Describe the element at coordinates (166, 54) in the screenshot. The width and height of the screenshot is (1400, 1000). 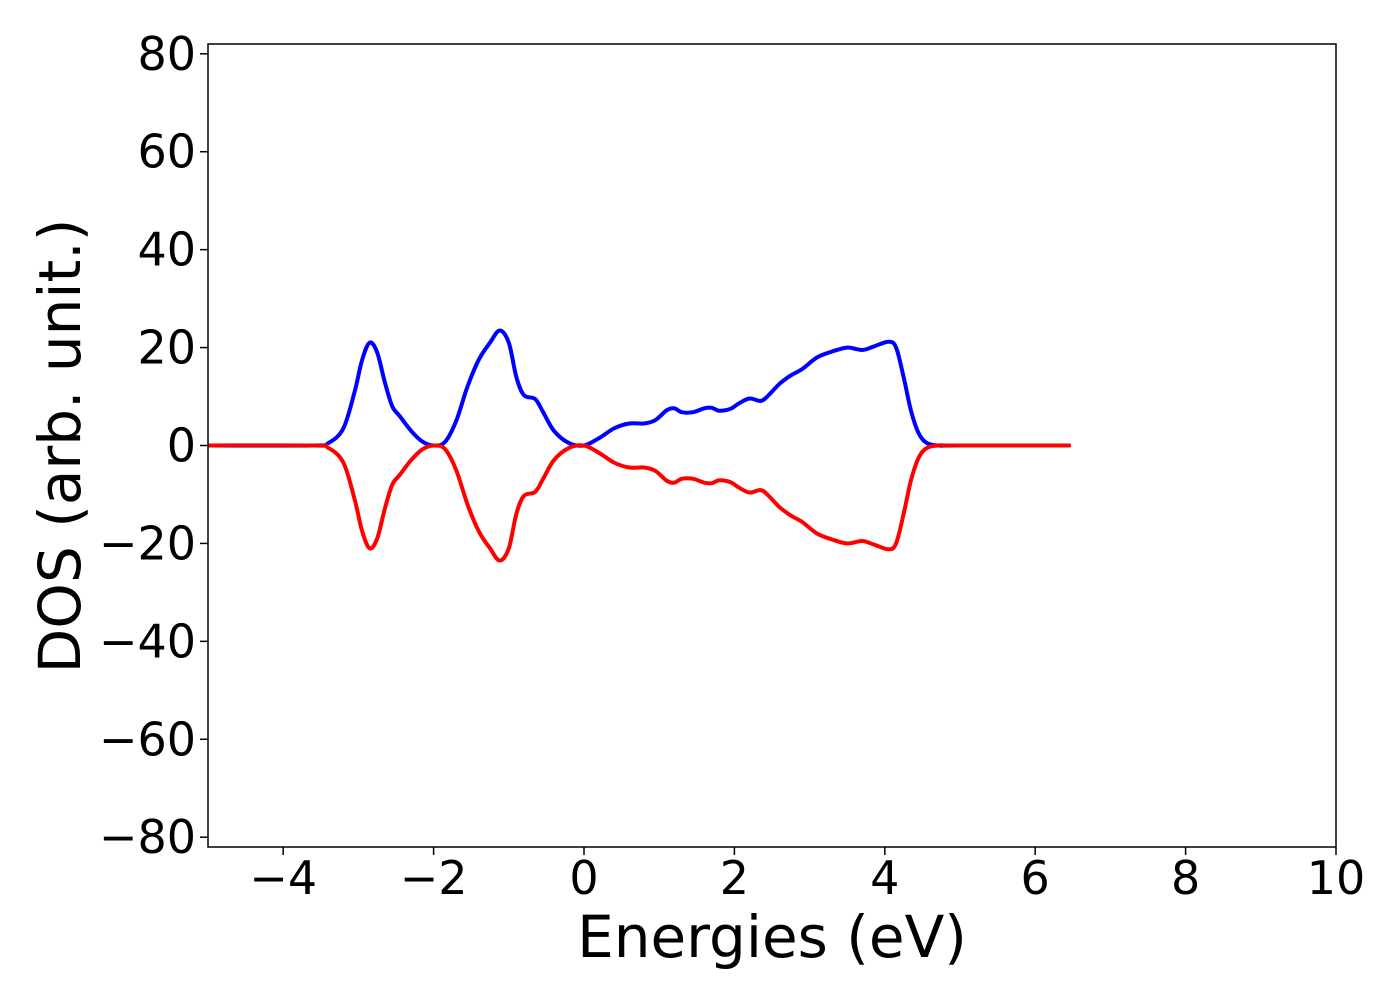
I see `y-tick-label: 80` at that location.